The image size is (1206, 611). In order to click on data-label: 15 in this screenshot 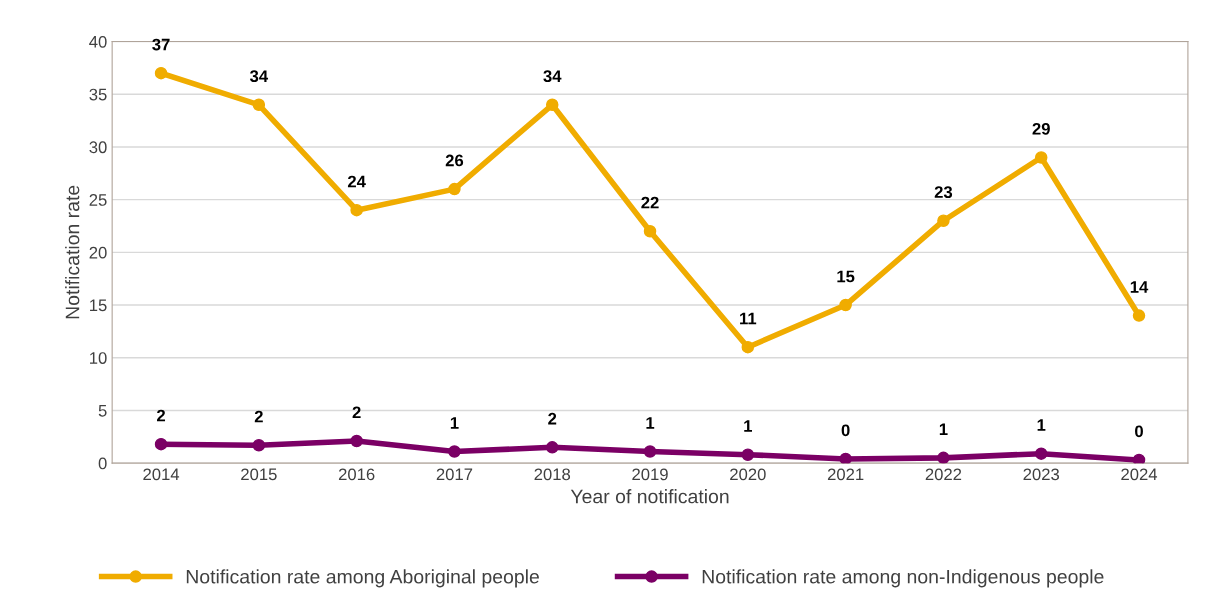, I will do `click(846, 276)`.